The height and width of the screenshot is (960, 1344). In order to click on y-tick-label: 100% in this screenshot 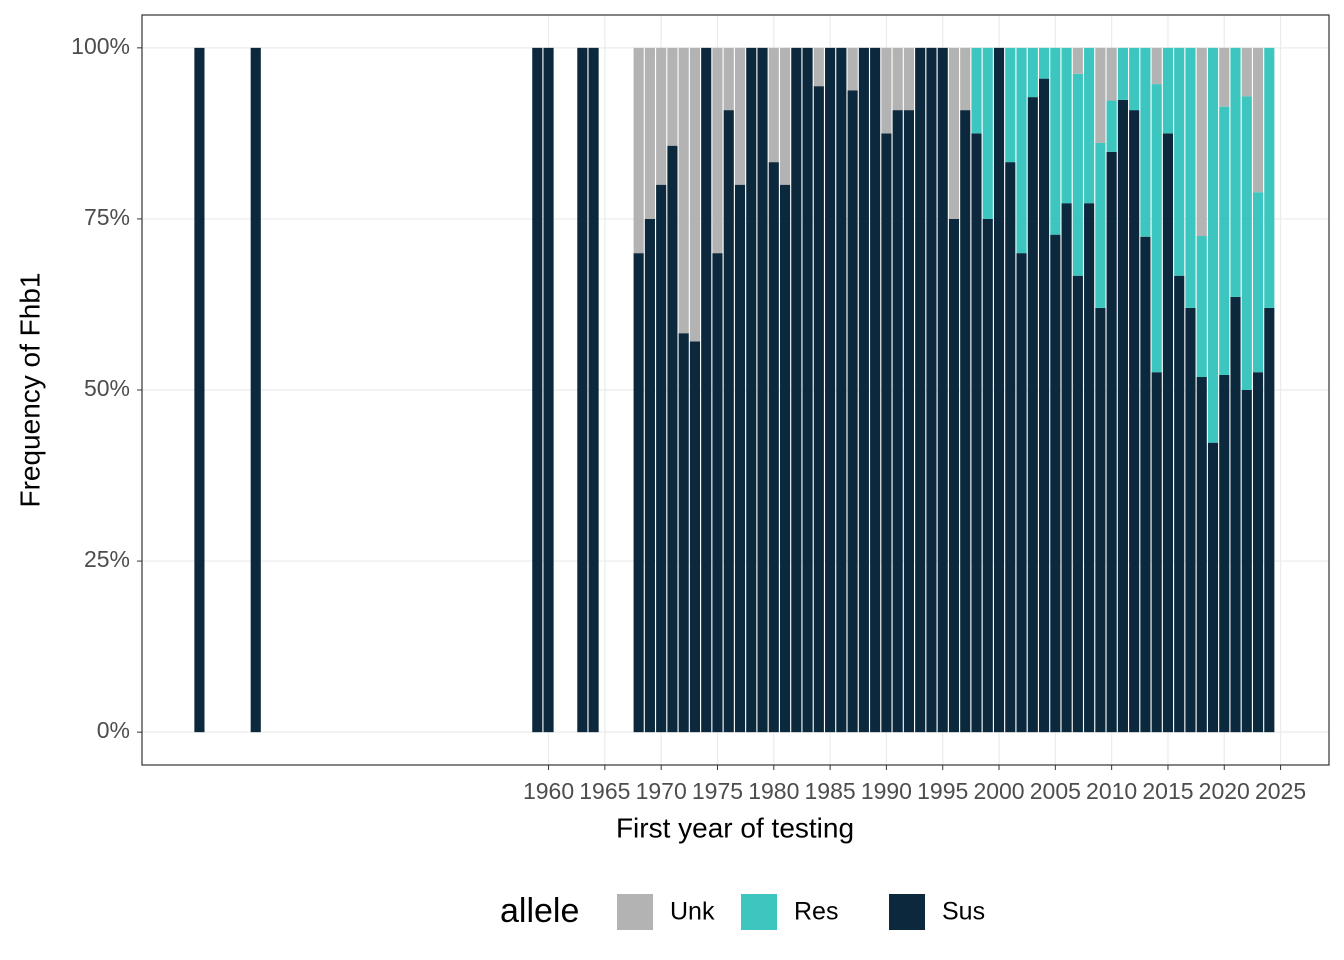, I will do `click(100, 46)`.